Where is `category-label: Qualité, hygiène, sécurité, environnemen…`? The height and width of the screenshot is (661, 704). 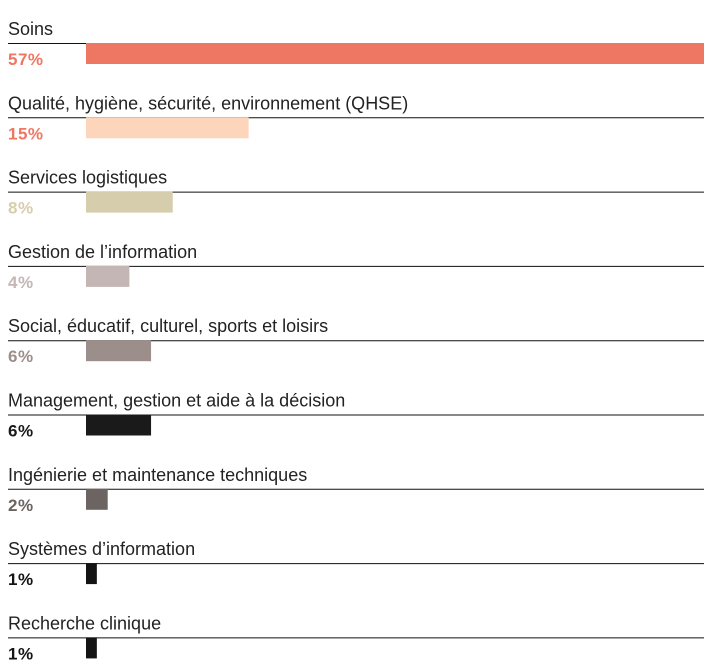
category-label: Qualité, hygiène, sécurité, environnemen… is located at coordinates (208, 103).